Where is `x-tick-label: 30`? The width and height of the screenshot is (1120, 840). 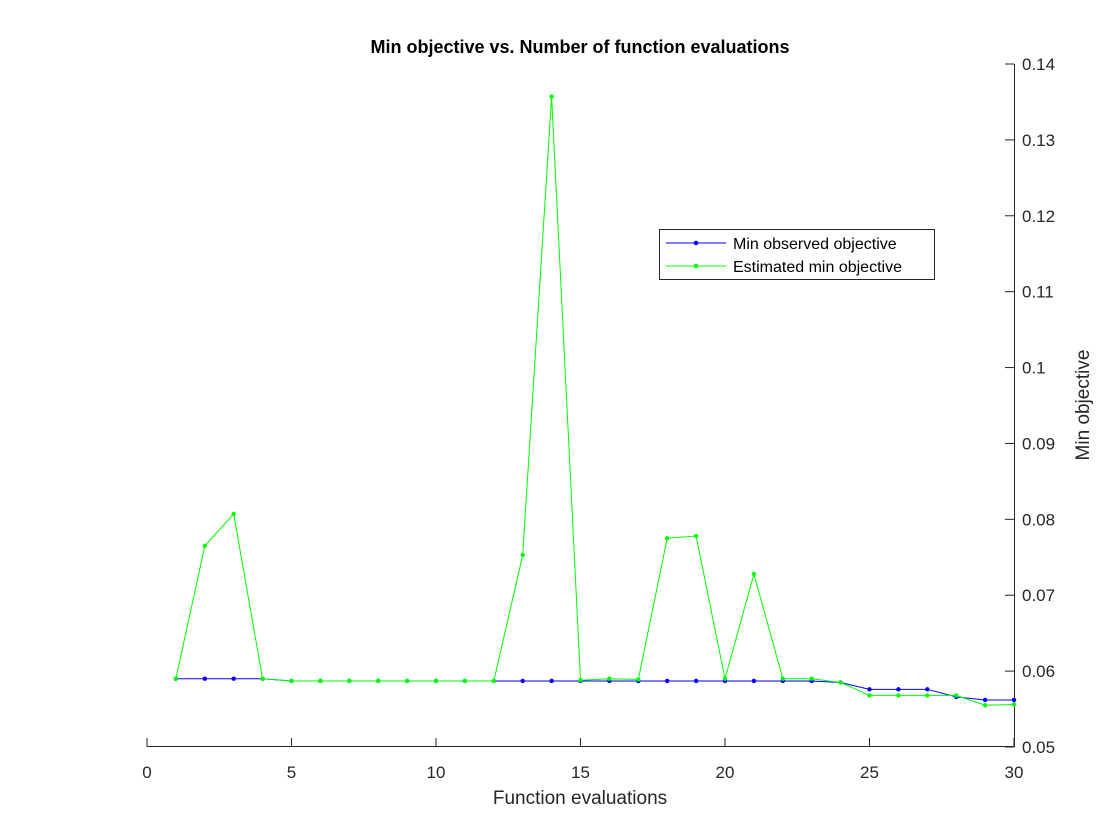
x-tick-label: 30 is located at coordinates (1014, 772).